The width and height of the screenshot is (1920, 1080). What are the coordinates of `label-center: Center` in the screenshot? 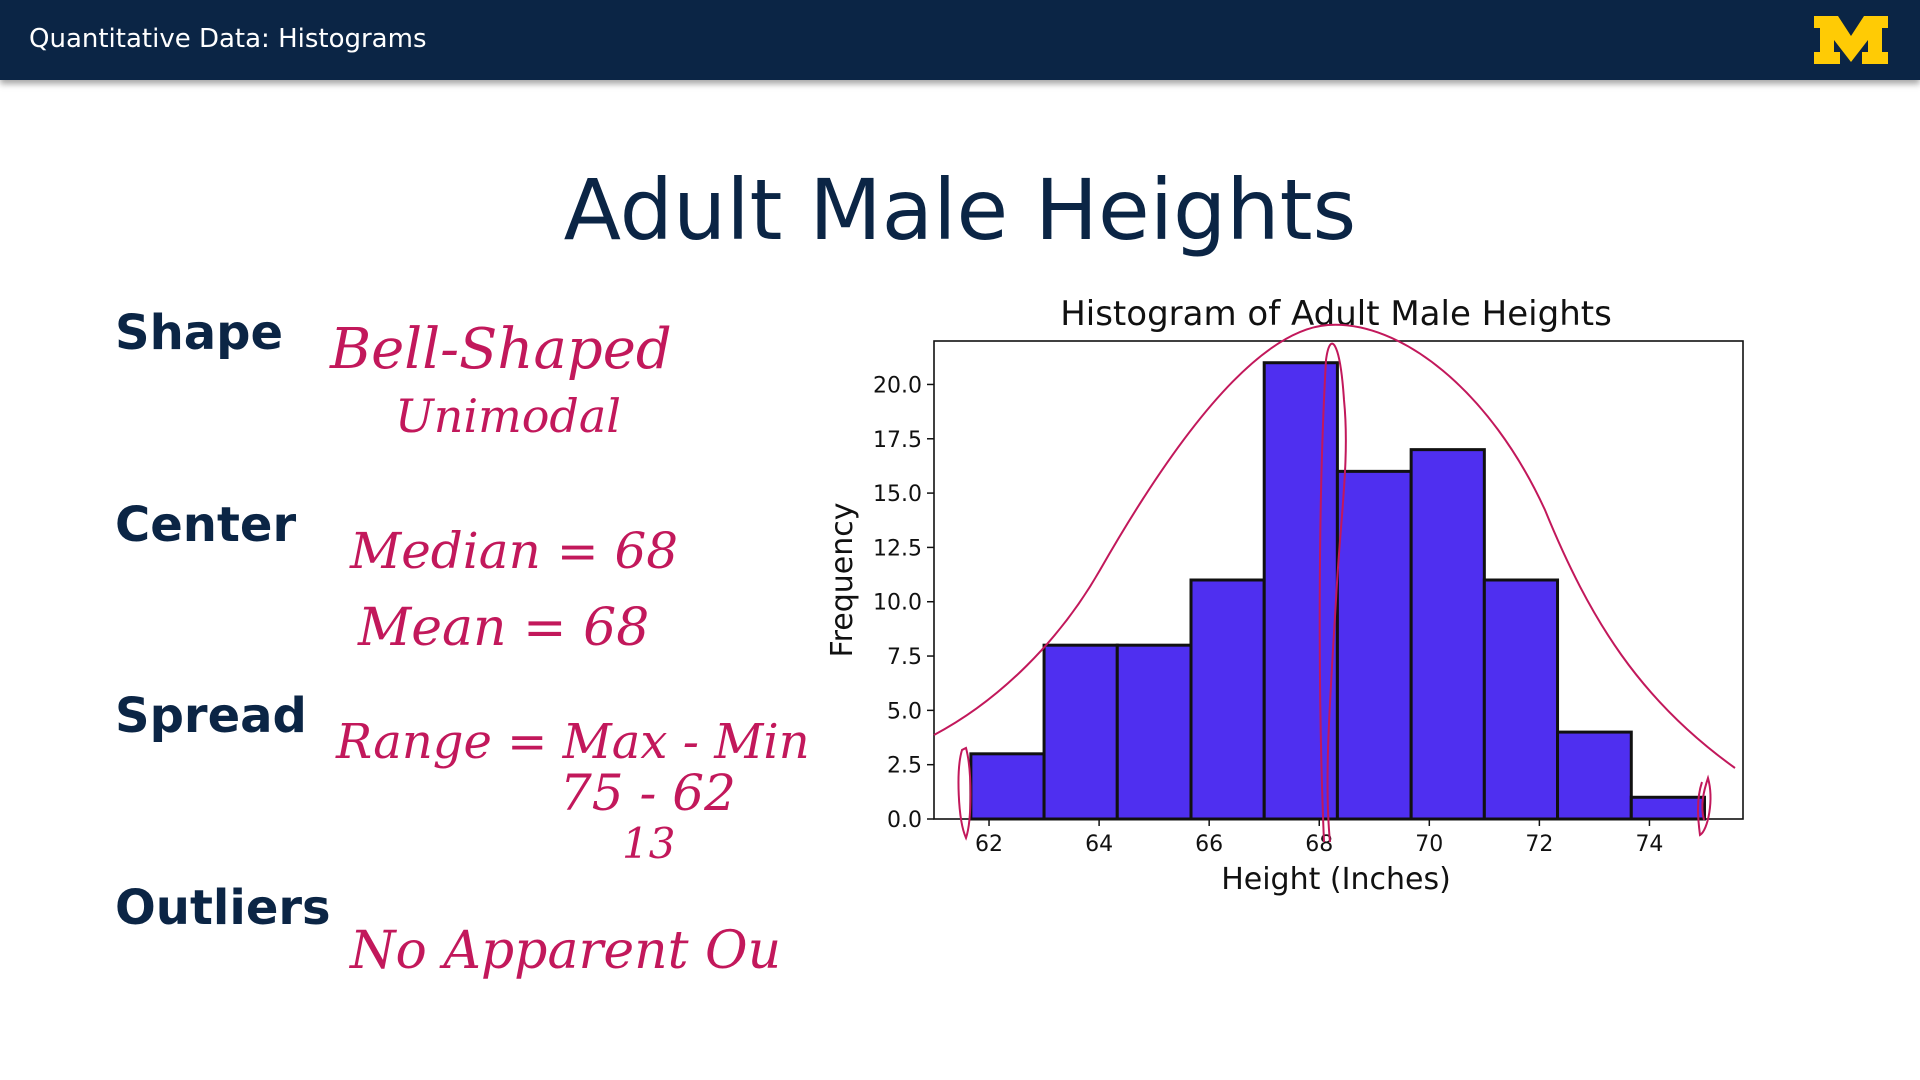 It's located at (206, 525).